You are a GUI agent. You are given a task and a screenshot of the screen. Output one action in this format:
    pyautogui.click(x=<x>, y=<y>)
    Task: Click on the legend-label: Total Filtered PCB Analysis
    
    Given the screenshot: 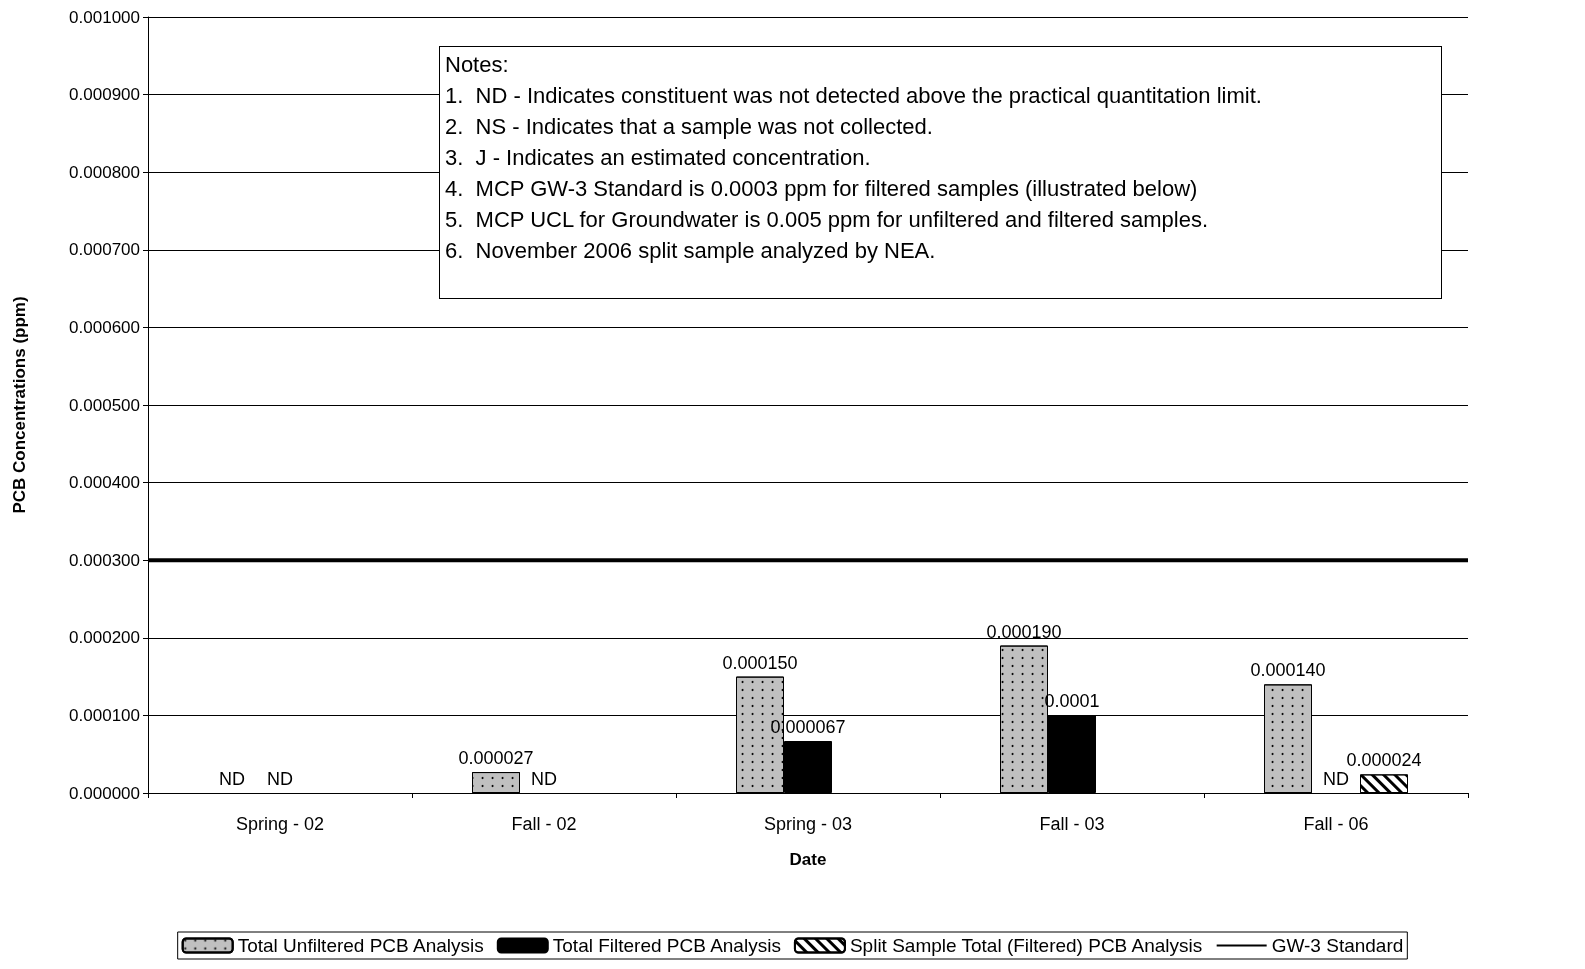 What is the action you would take?
    pyautogui.click(x=666, y=945)
    